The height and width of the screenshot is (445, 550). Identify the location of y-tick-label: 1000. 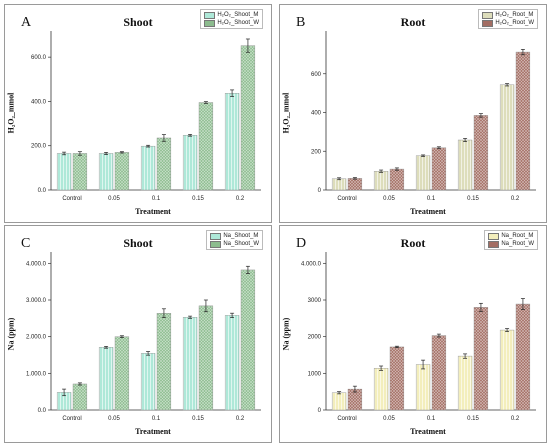
(315, 374).